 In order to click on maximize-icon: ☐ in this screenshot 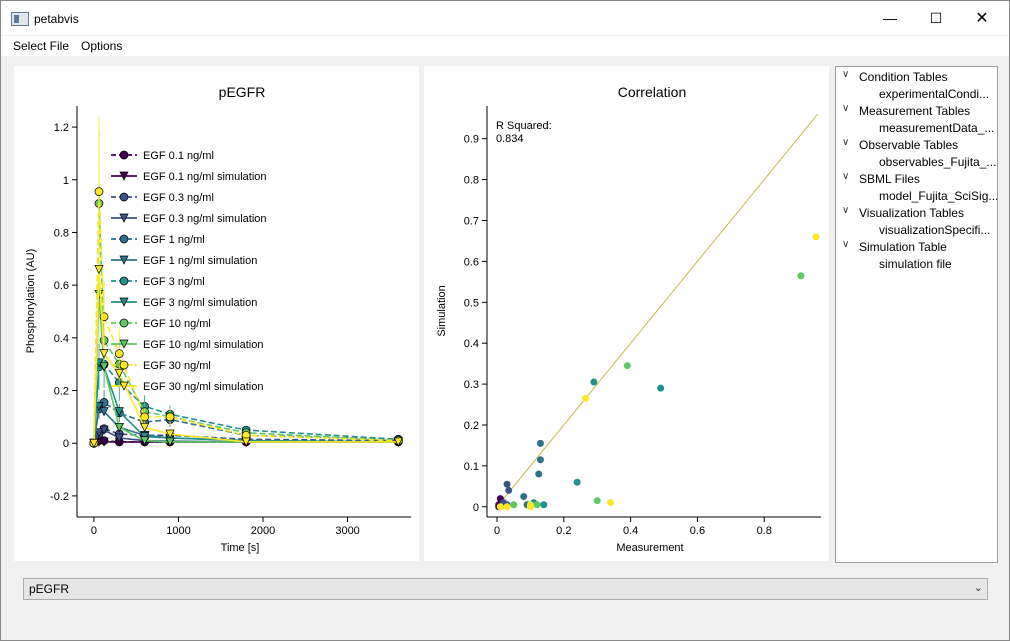, I will do `click(936, 17)`.